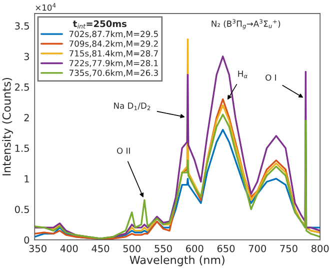 The height and width of the screenshot is (271, 330). What do you see at coordinates (114, 64) in the screenshot?
I see `legend-label: 722s,77.9km,M=28.1` at bounding box center [114, 64].